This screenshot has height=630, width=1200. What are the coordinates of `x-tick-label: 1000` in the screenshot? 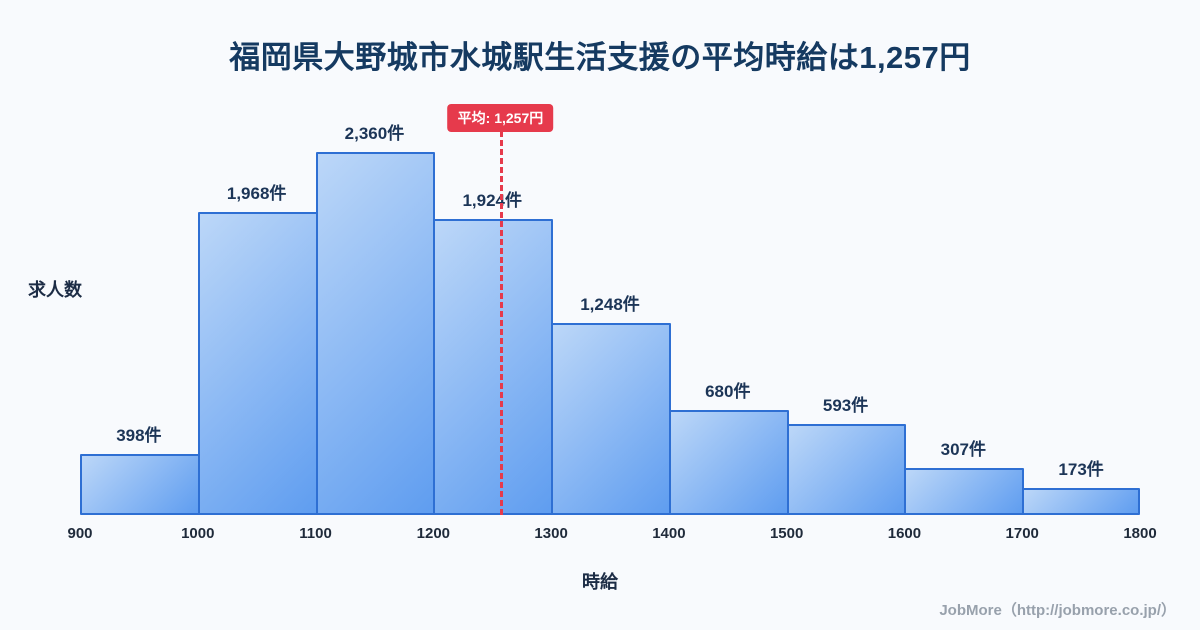 It's located at (198, 533).